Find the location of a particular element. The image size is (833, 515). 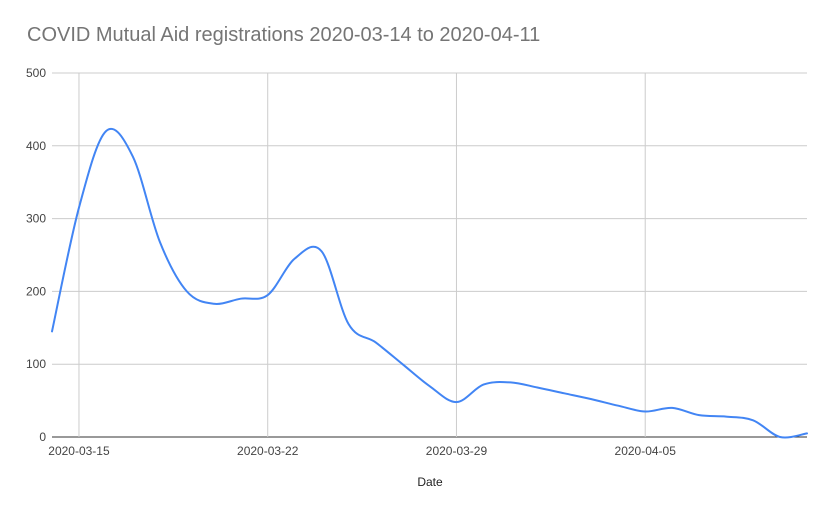

y-tick-label: 200 is located at coordinates (36, 291).